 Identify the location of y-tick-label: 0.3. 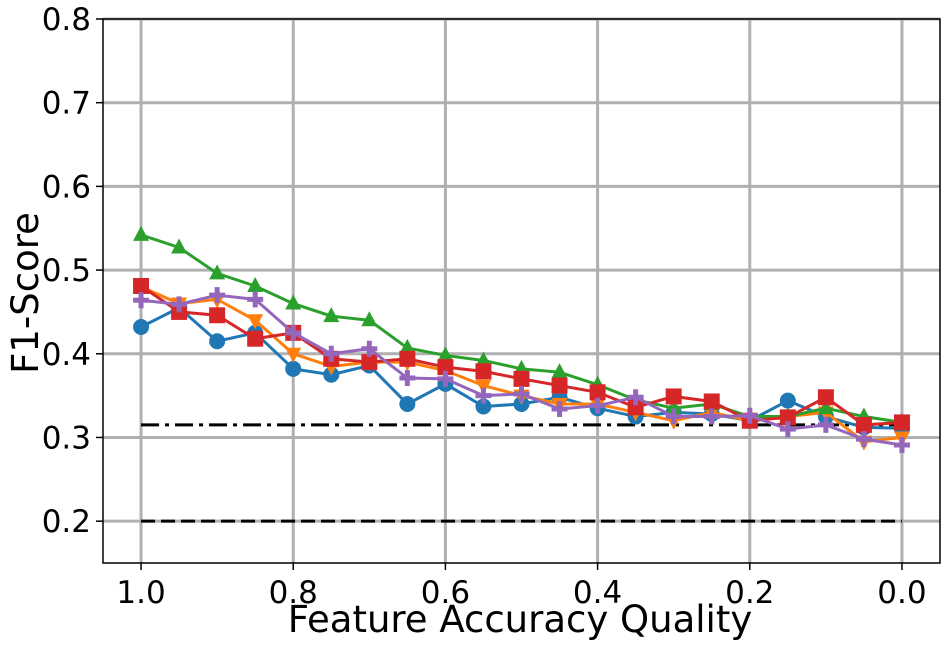
(66, 438).